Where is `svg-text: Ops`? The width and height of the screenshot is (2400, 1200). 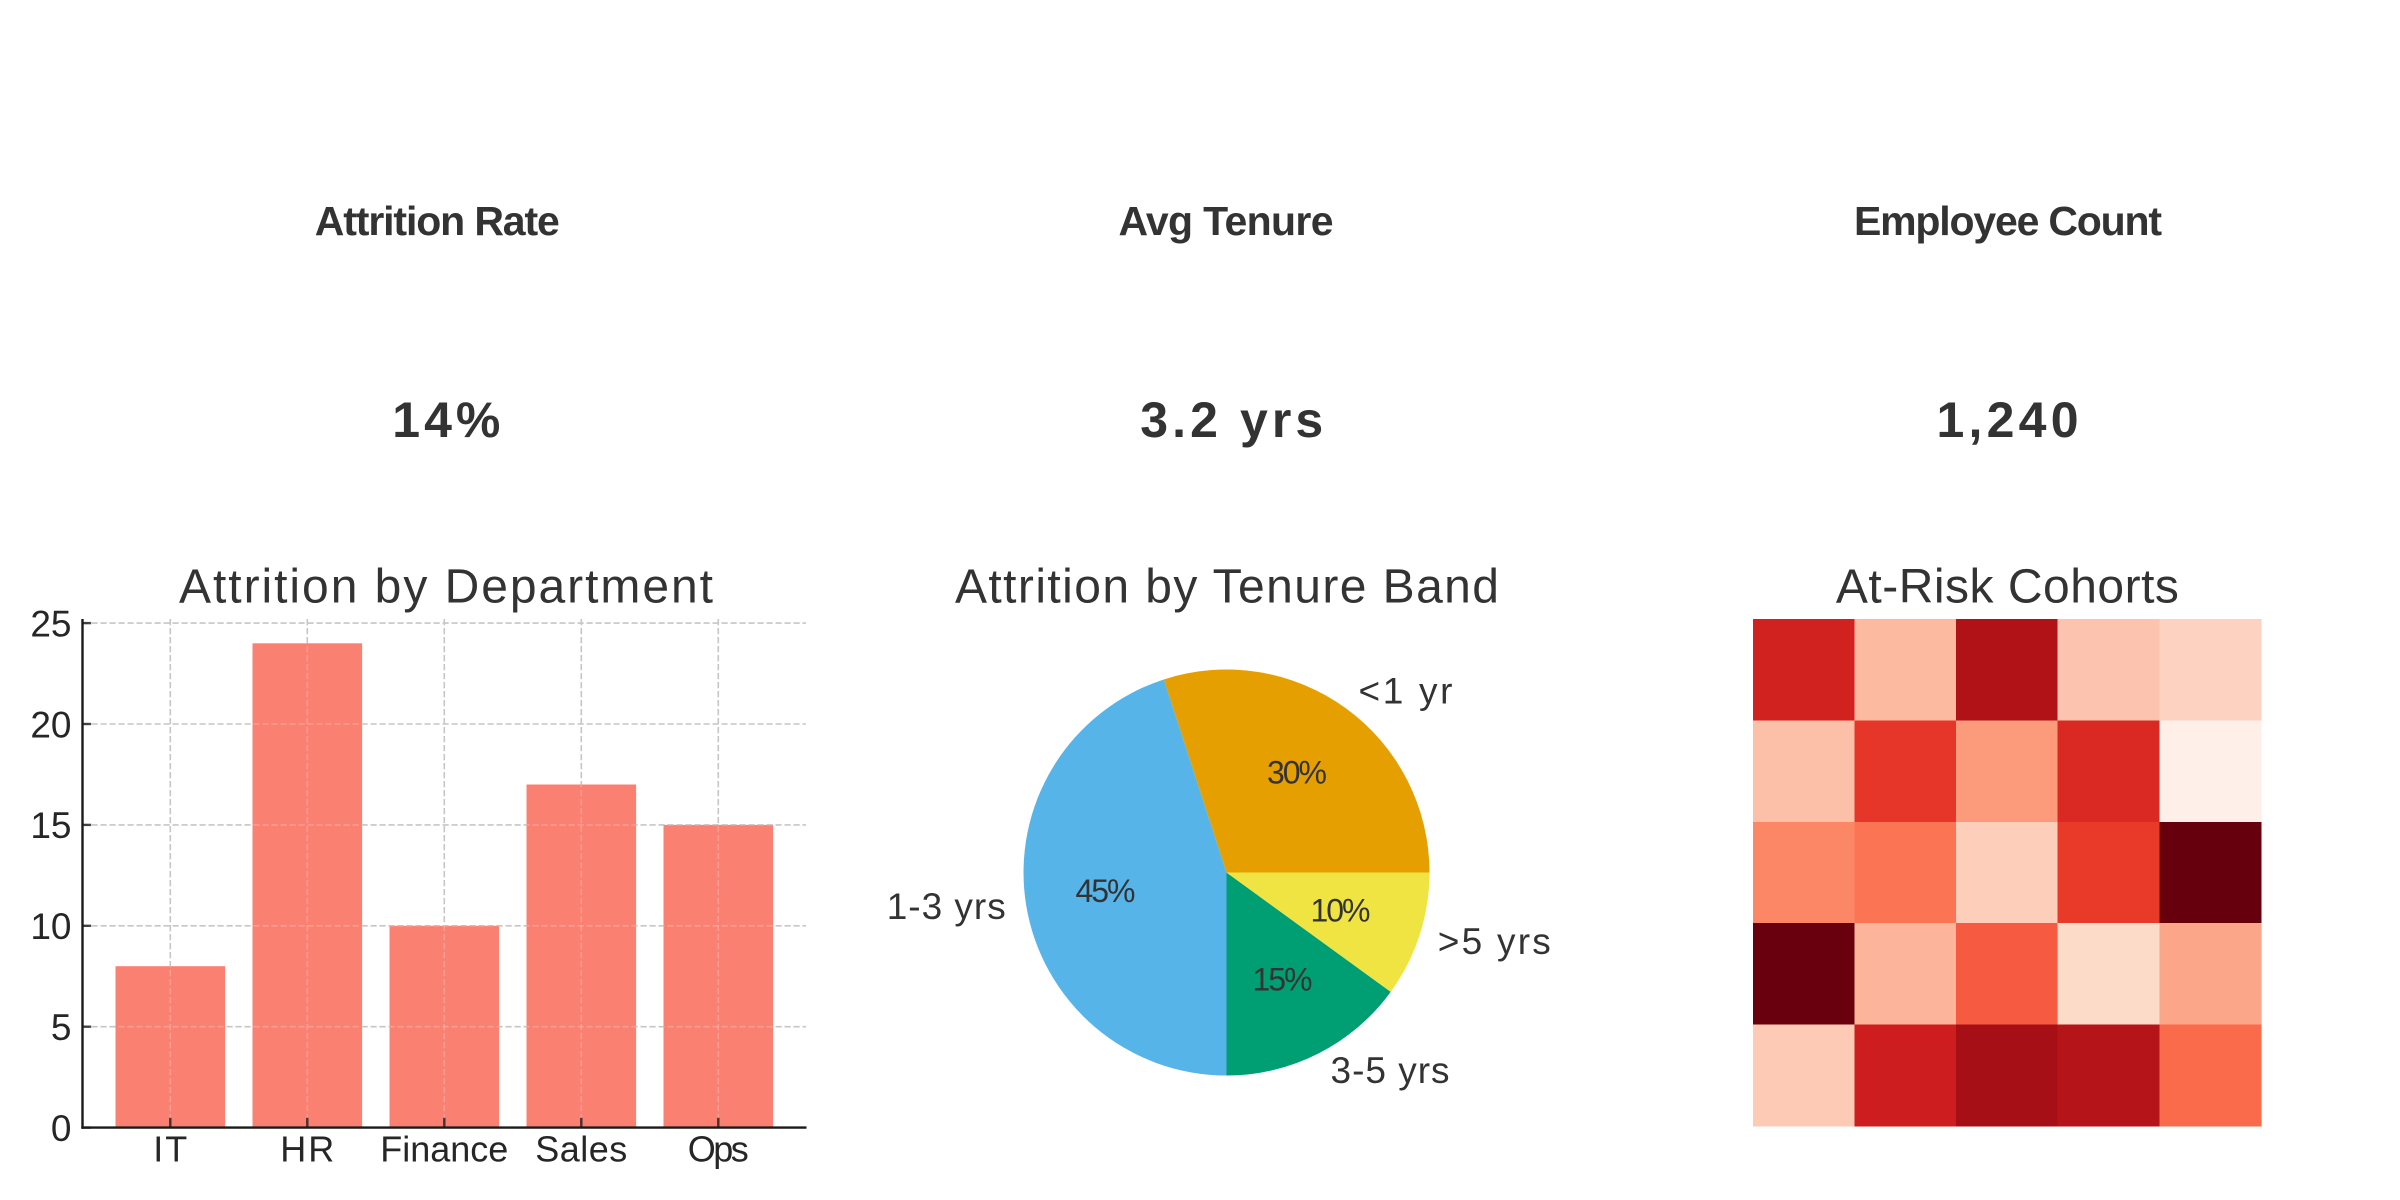 svg-text: Ops is located at coordinates (718, 1149).